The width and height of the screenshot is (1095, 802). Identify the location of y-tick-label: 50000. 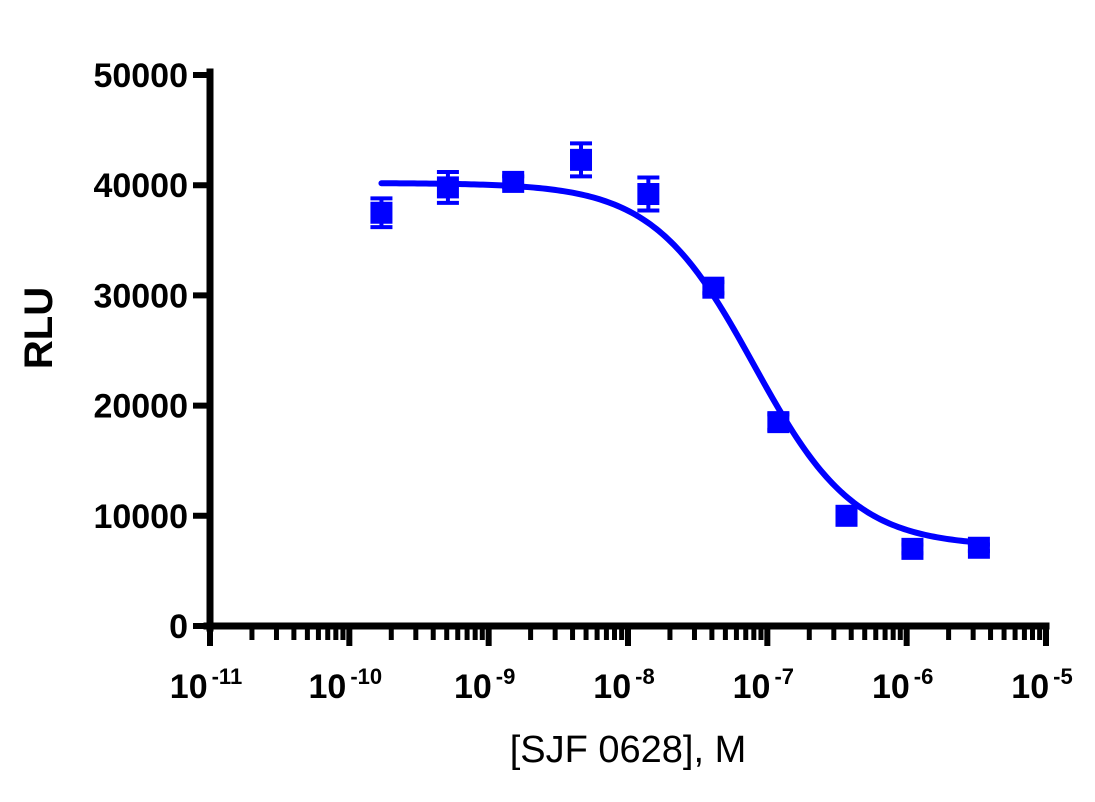
(140, 76).